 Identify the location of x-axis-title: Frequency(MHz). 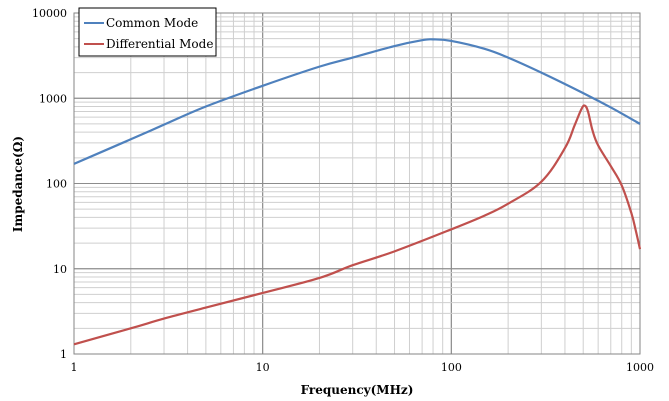
(357, 390).